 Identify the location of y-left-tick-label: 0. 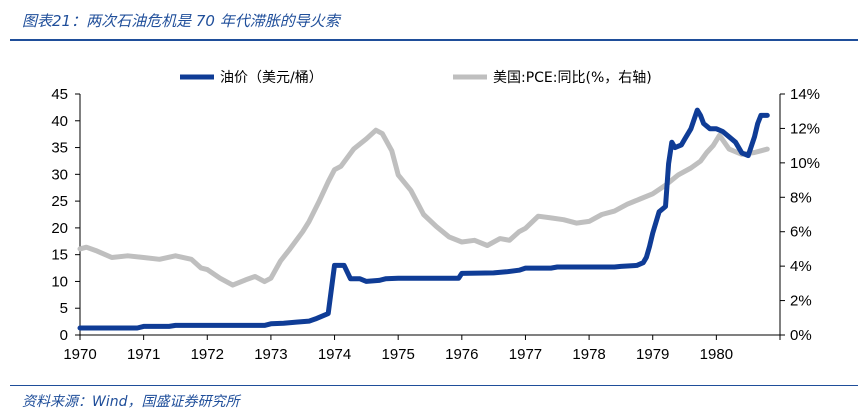
(64, 335).